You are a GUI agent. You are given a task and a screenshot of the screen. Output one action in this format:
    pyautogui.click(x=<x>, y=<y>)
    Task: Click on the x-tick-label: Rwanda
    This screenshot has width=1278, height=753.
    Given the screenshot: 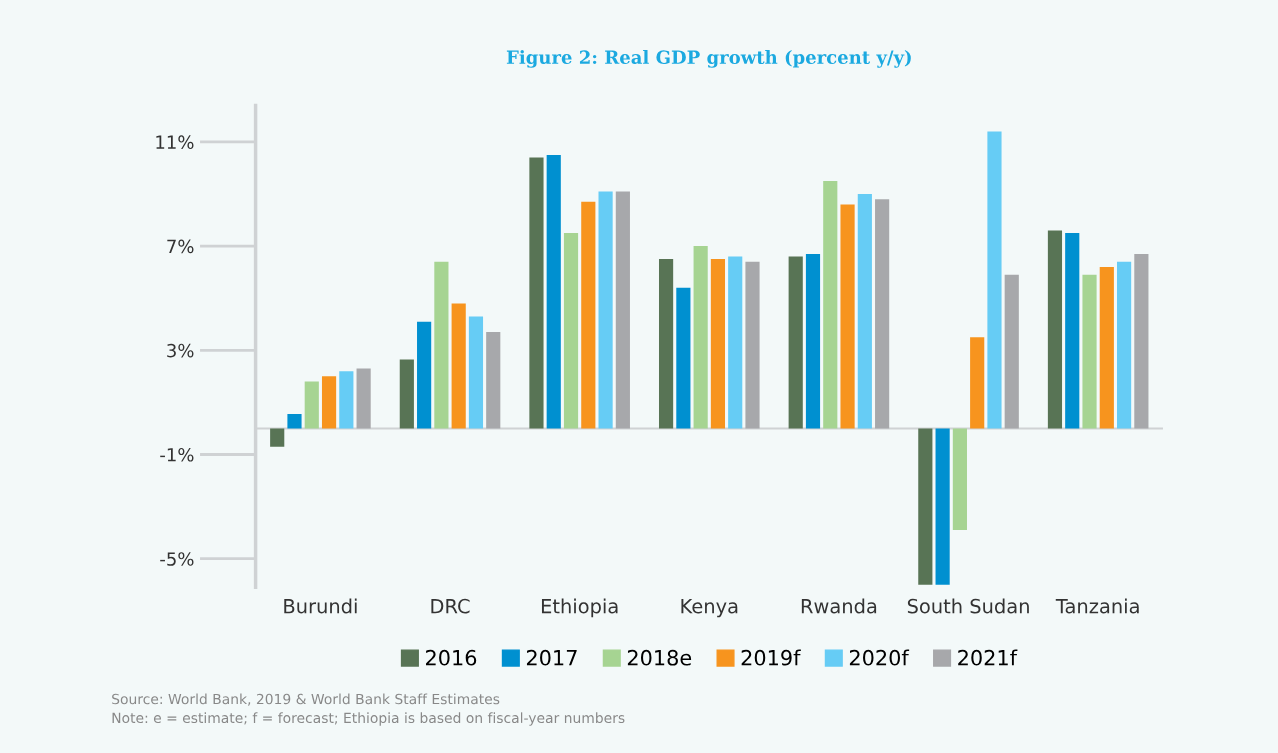 What is the action you would take?
    pyautogui.click(x=839, y=606)
    